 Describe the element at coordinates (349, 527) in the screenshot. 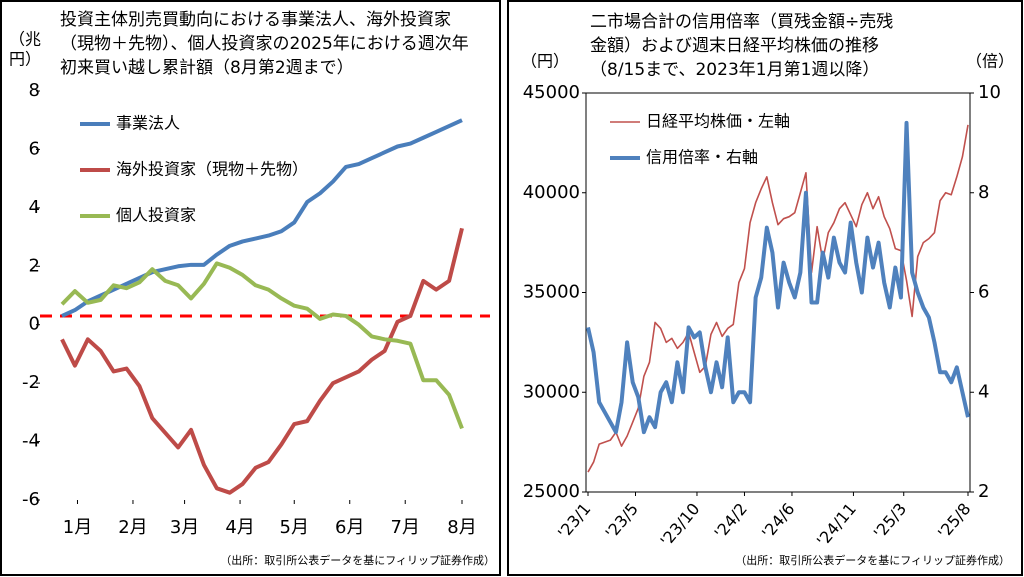

I see `x-tick-label: 6月` at that location.